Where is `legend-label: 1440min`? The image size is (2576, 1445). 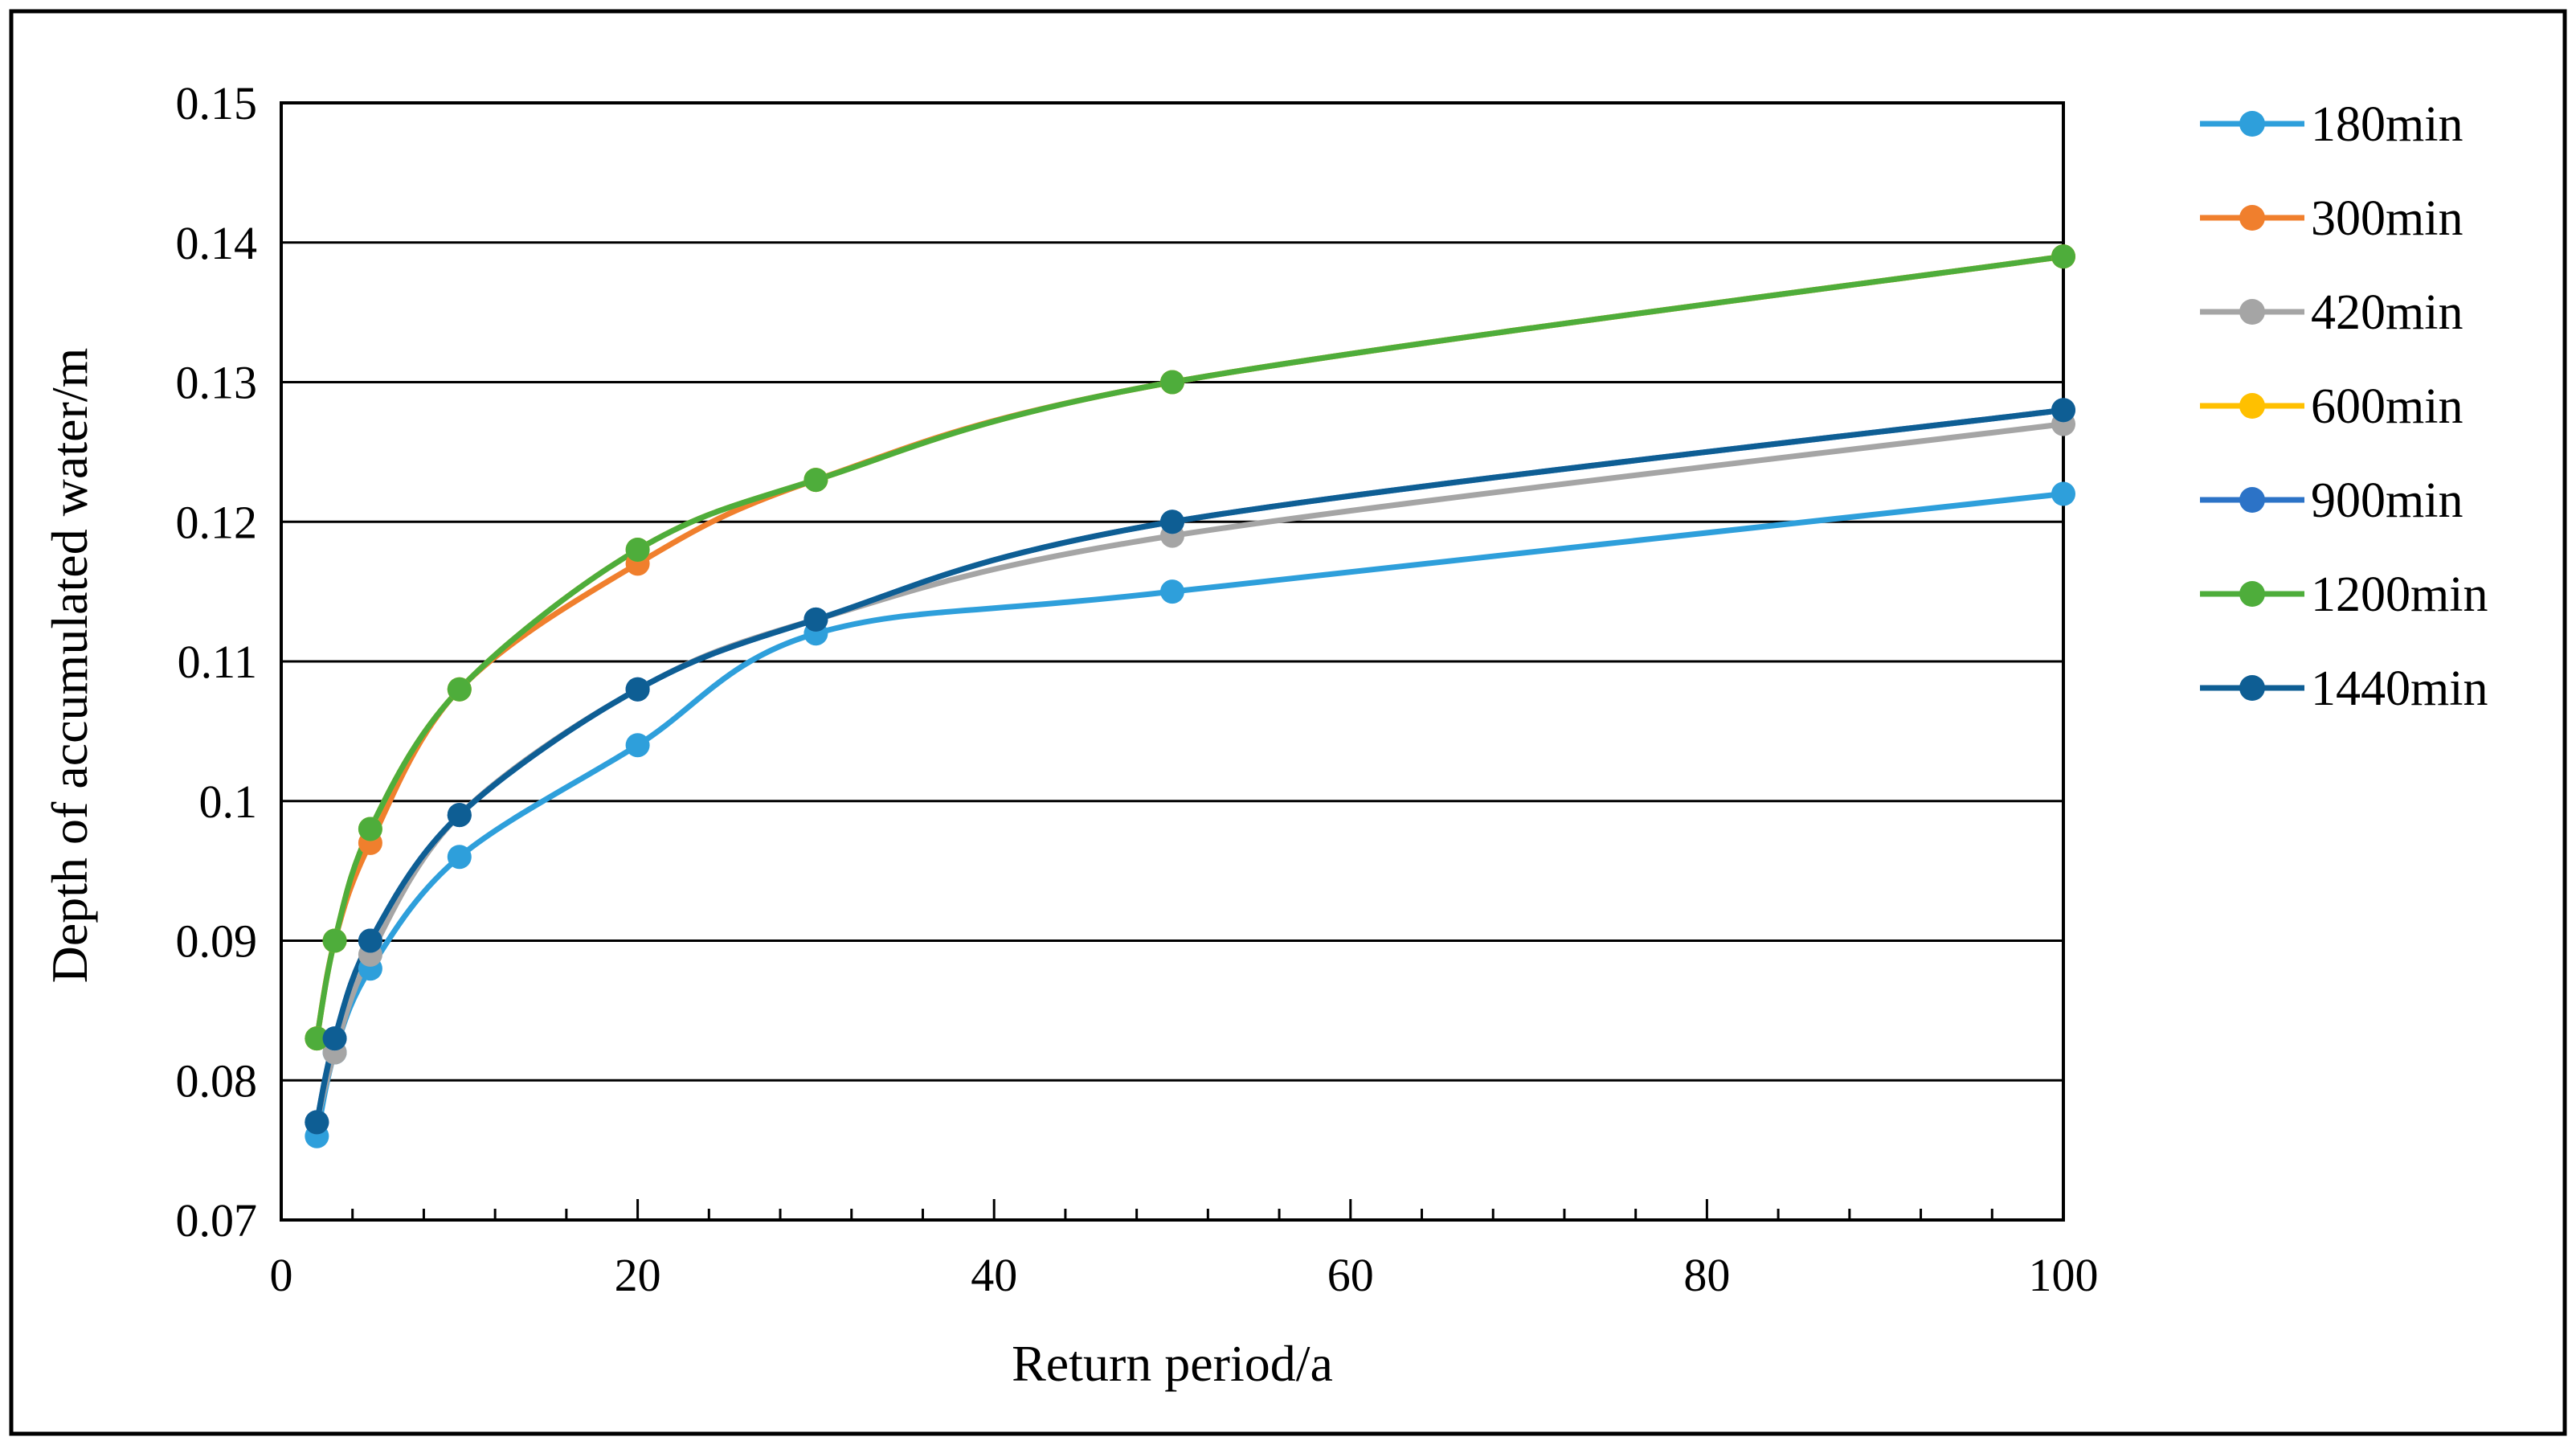 legend-label: 1440min is located at coordinates (2399, 688).